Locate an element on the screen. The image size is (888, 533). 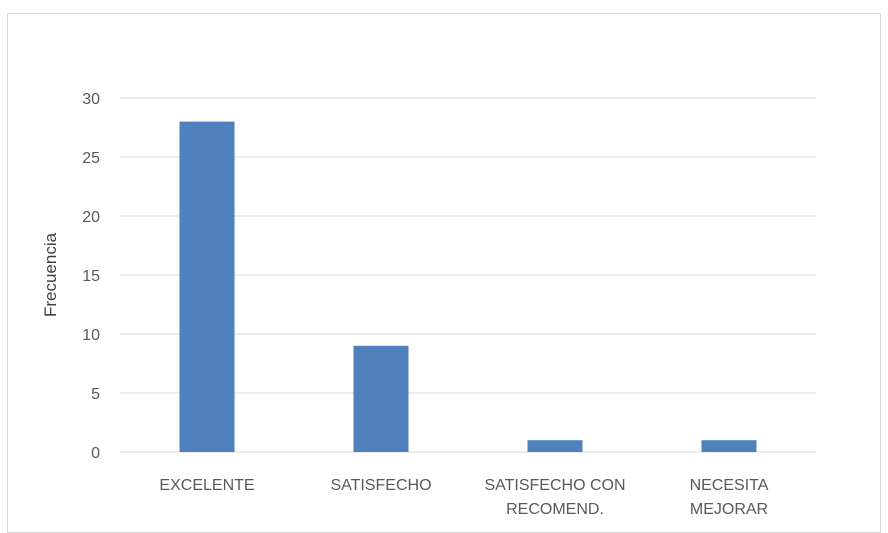
y-tick-label: 15 is located at coordinates (91, 276).